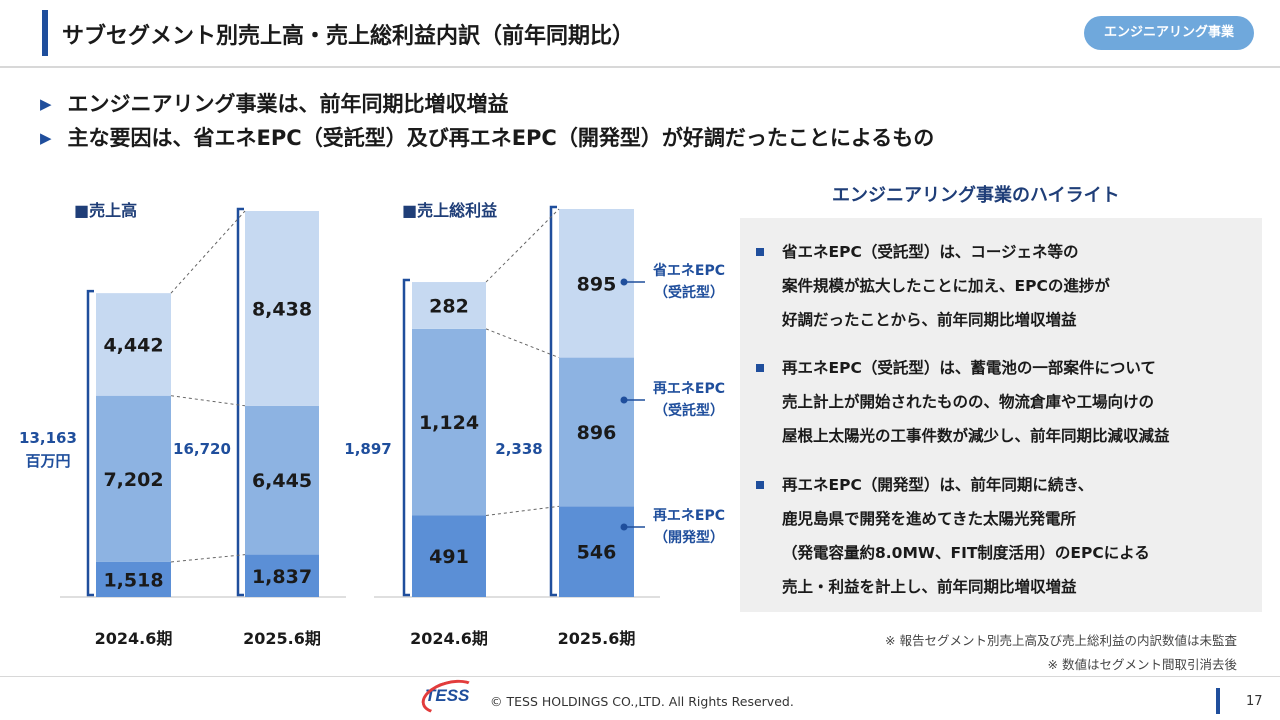 The image size is (1280, 720). Describe the element at coordinates (47, 461) in the screenshot. I see `unit-label: 百万円` at that location.